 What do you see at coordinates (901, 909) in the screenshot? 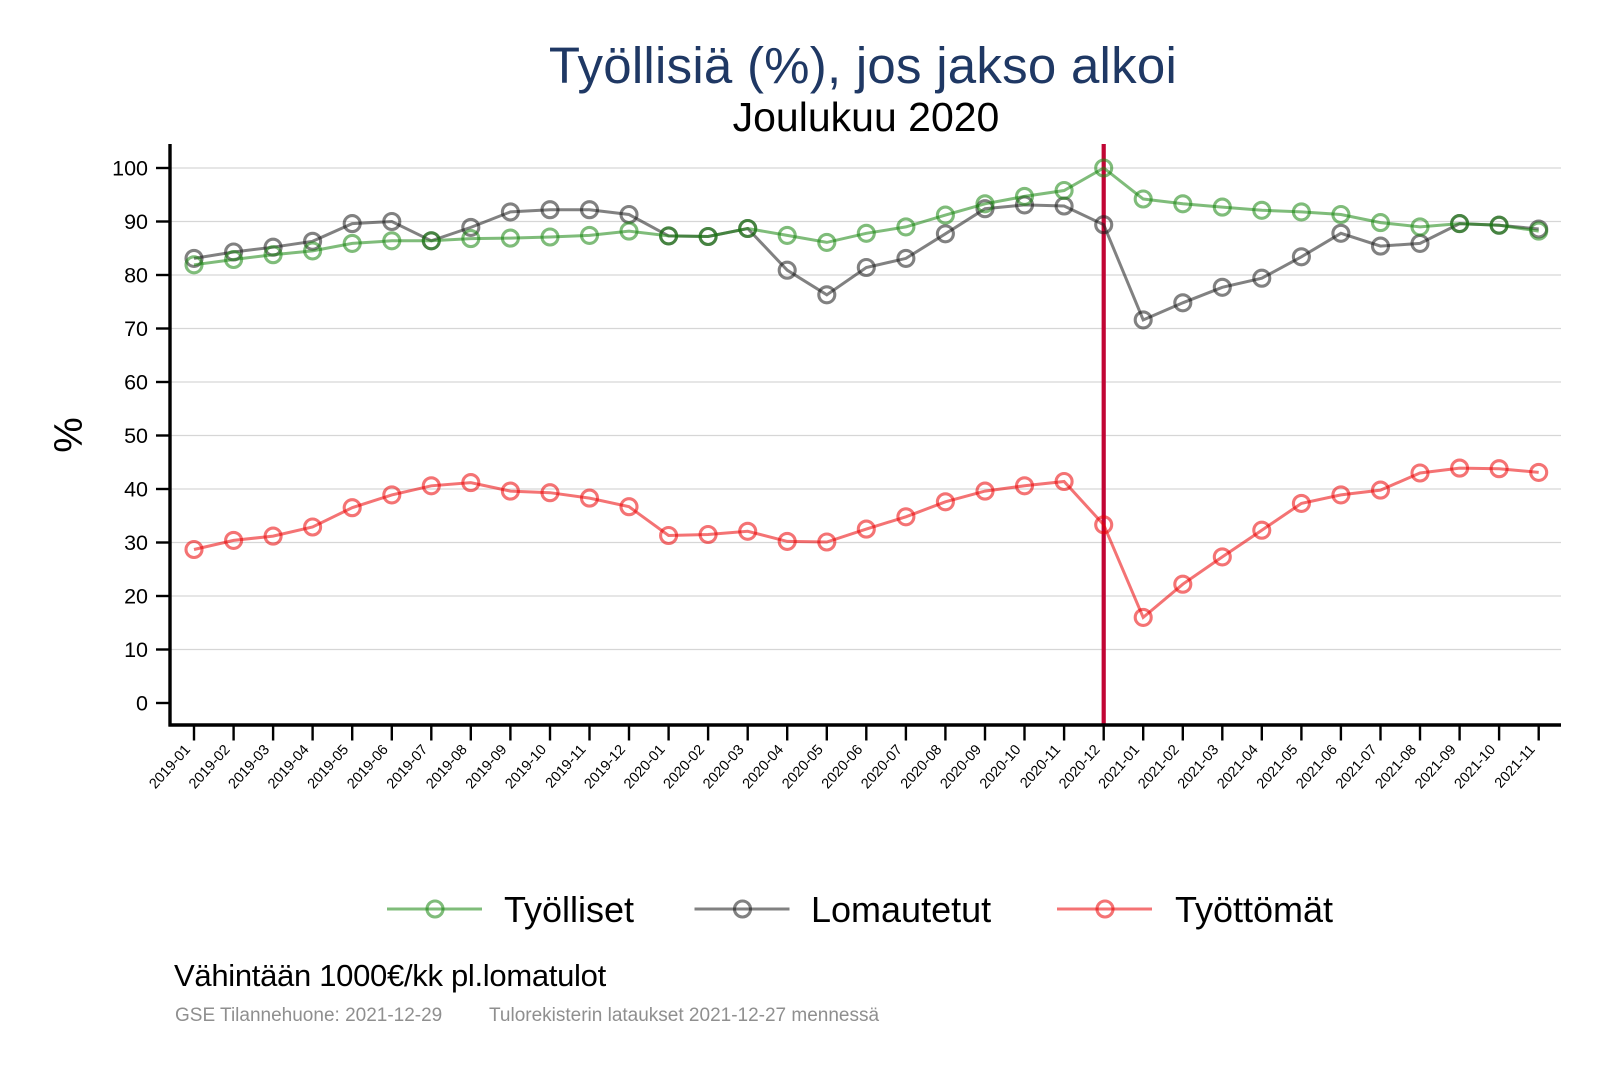
I see `svg-text: Lomautetut` at bounding box center [901, 909].